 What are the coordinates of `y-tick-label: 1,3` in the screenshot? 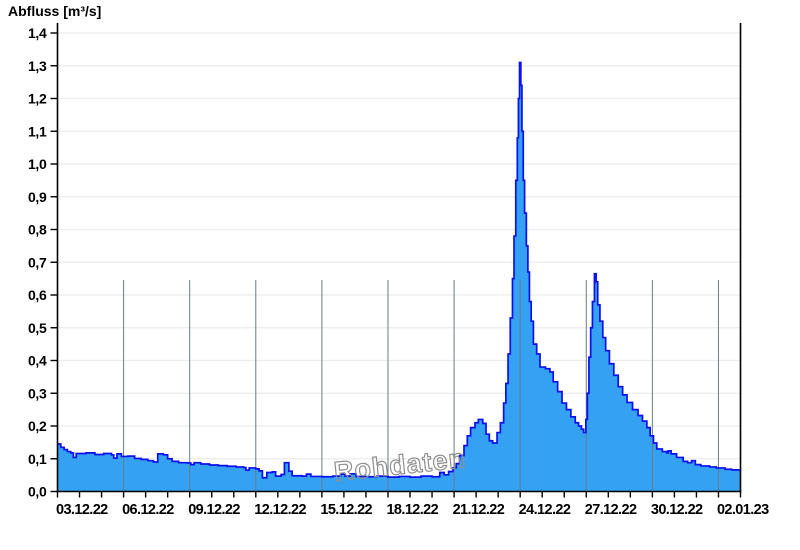 It's located at (37, 66).